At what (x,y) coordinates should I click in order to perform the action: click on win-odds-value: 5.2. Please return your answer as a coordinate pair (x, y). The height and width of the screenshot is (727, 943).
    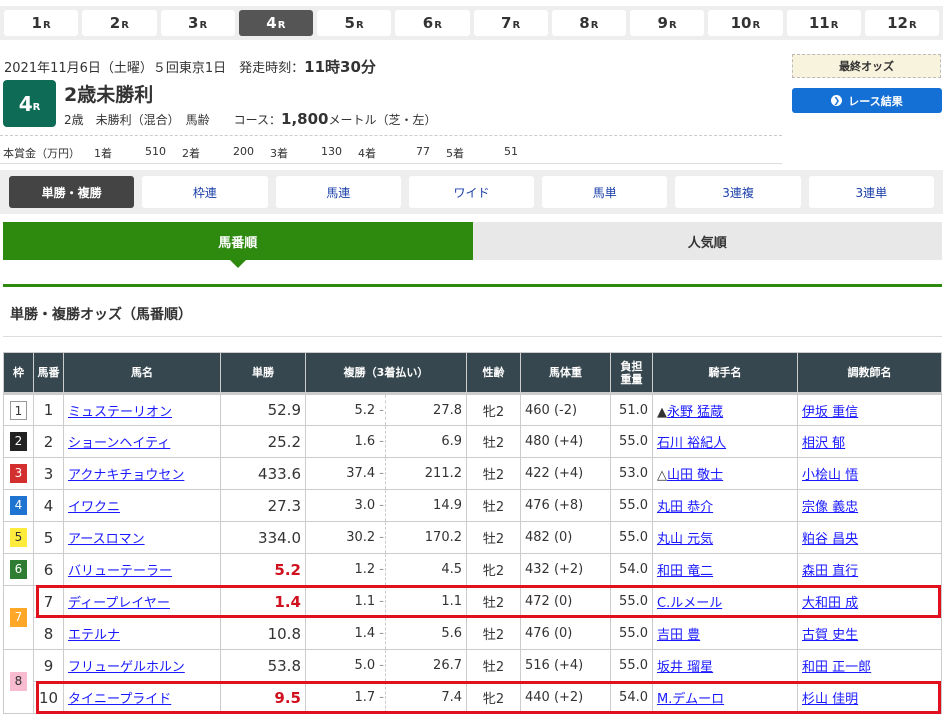
    Looking at the image, I should click on (287, 569).